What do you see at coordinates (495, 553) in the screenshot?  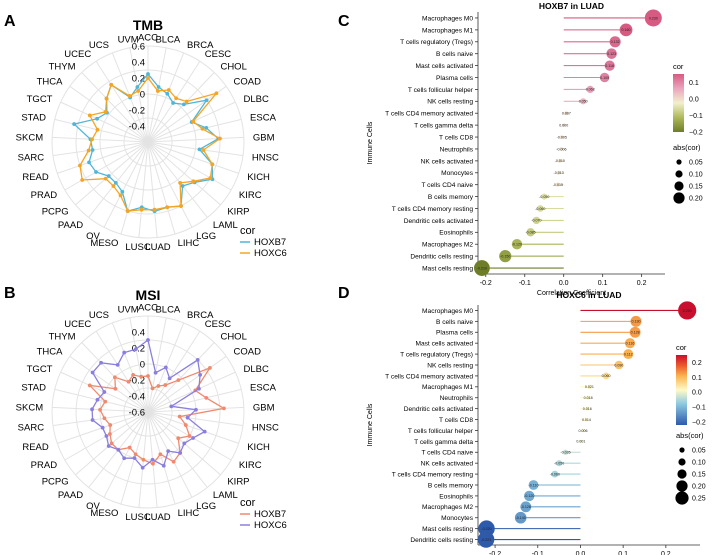 I see `x-tick-label: -0.2` at bounding box center [495, 553].